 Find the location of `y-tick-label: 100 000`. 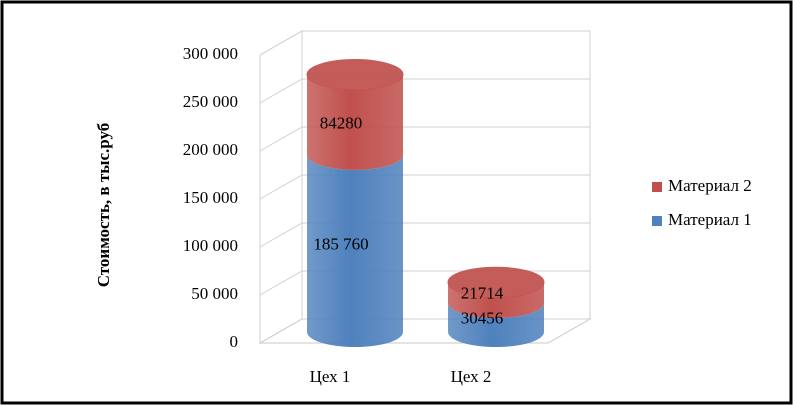

y-tick-label: 100 000 is located at coordinates (210, 245).